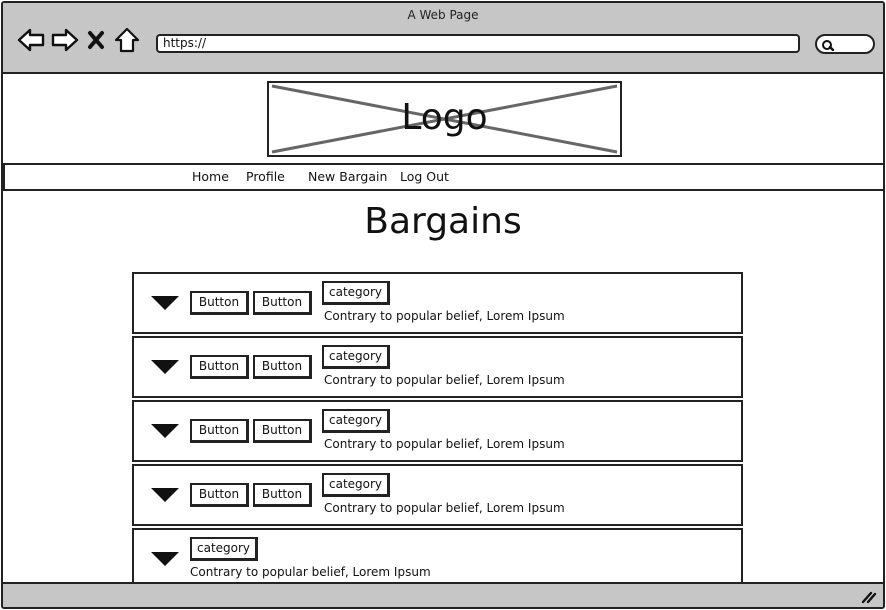  I want to click on nav-log-out: Log Out, so click(424, 176).